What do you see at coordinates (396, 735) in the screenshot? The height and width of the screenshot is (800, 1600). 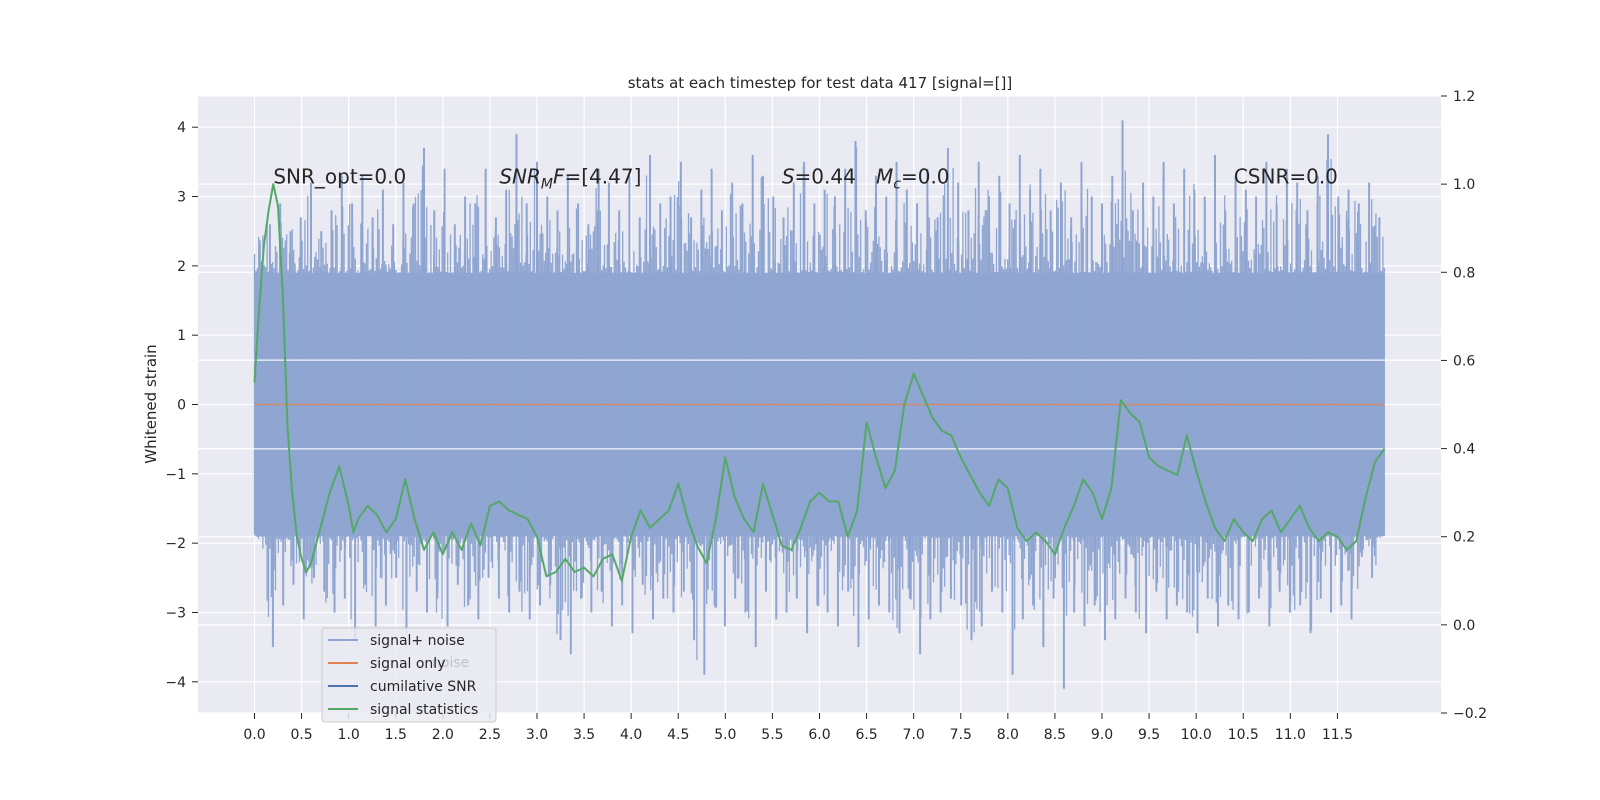 I see `x-tick-label: 1.5` at bounding box center [396, 735].